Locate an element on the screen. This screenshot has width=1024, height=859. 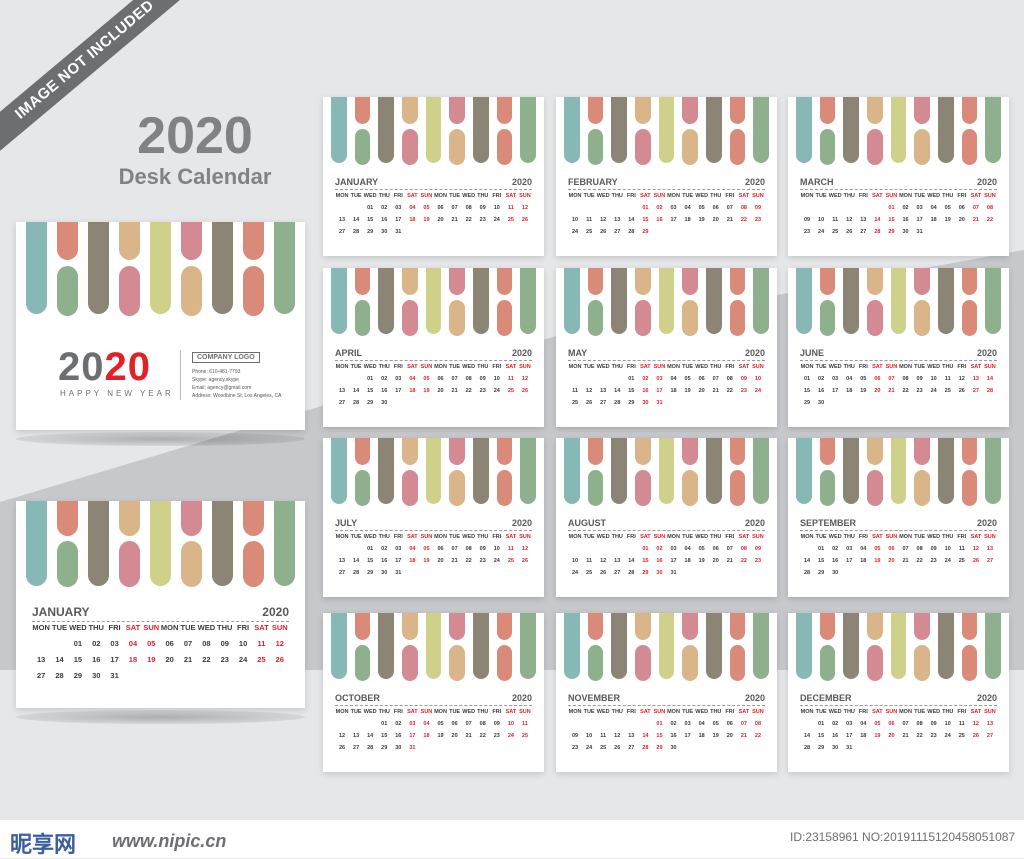
day-number: 07 is located at coordinates (454, 549).